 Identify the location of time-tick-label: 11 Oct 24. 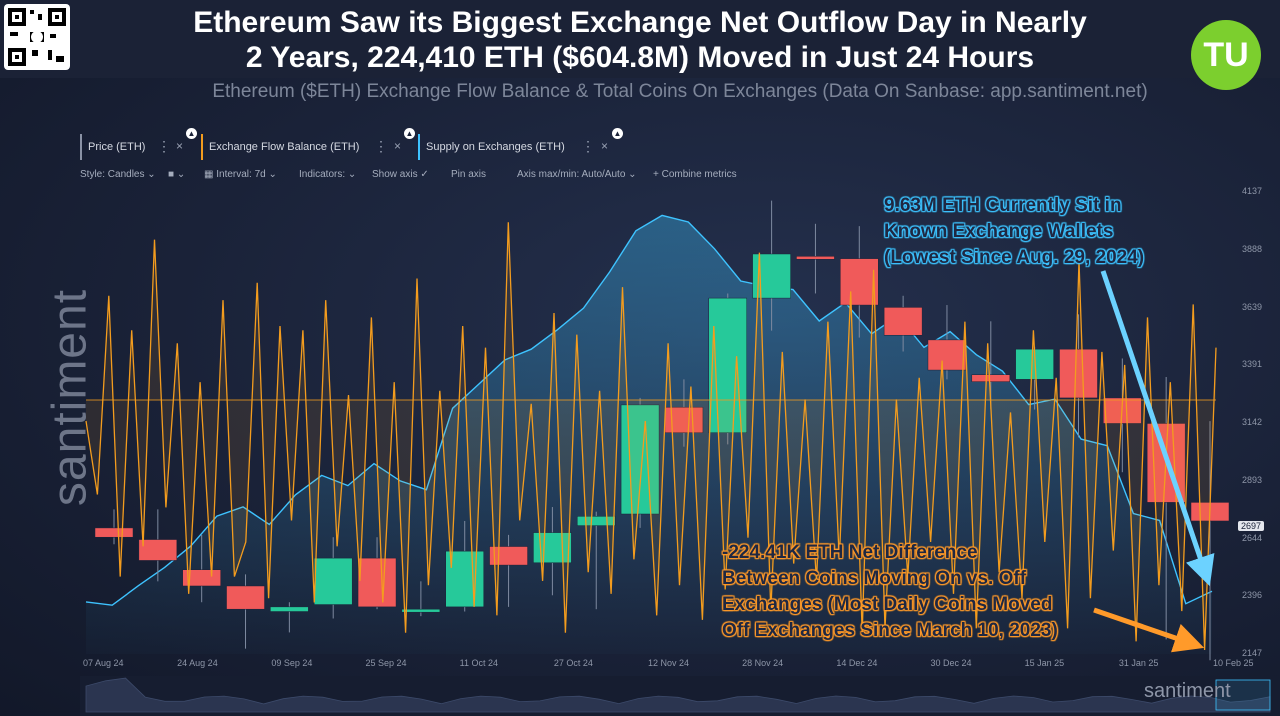
(479, 663).